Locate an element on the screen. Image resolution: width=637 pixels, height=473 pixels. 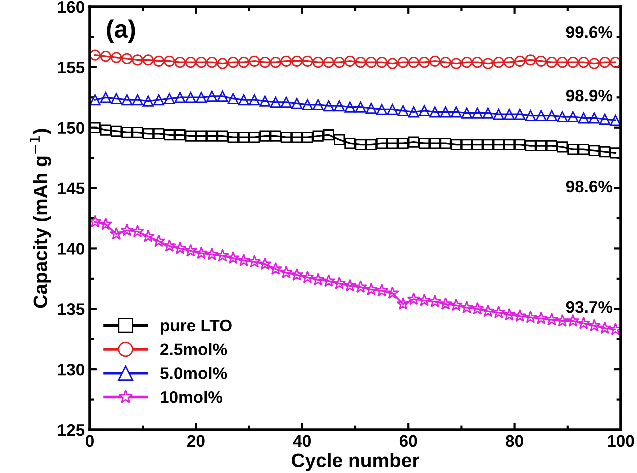
annotation: 98.9% is located at coordinates (589, 96).